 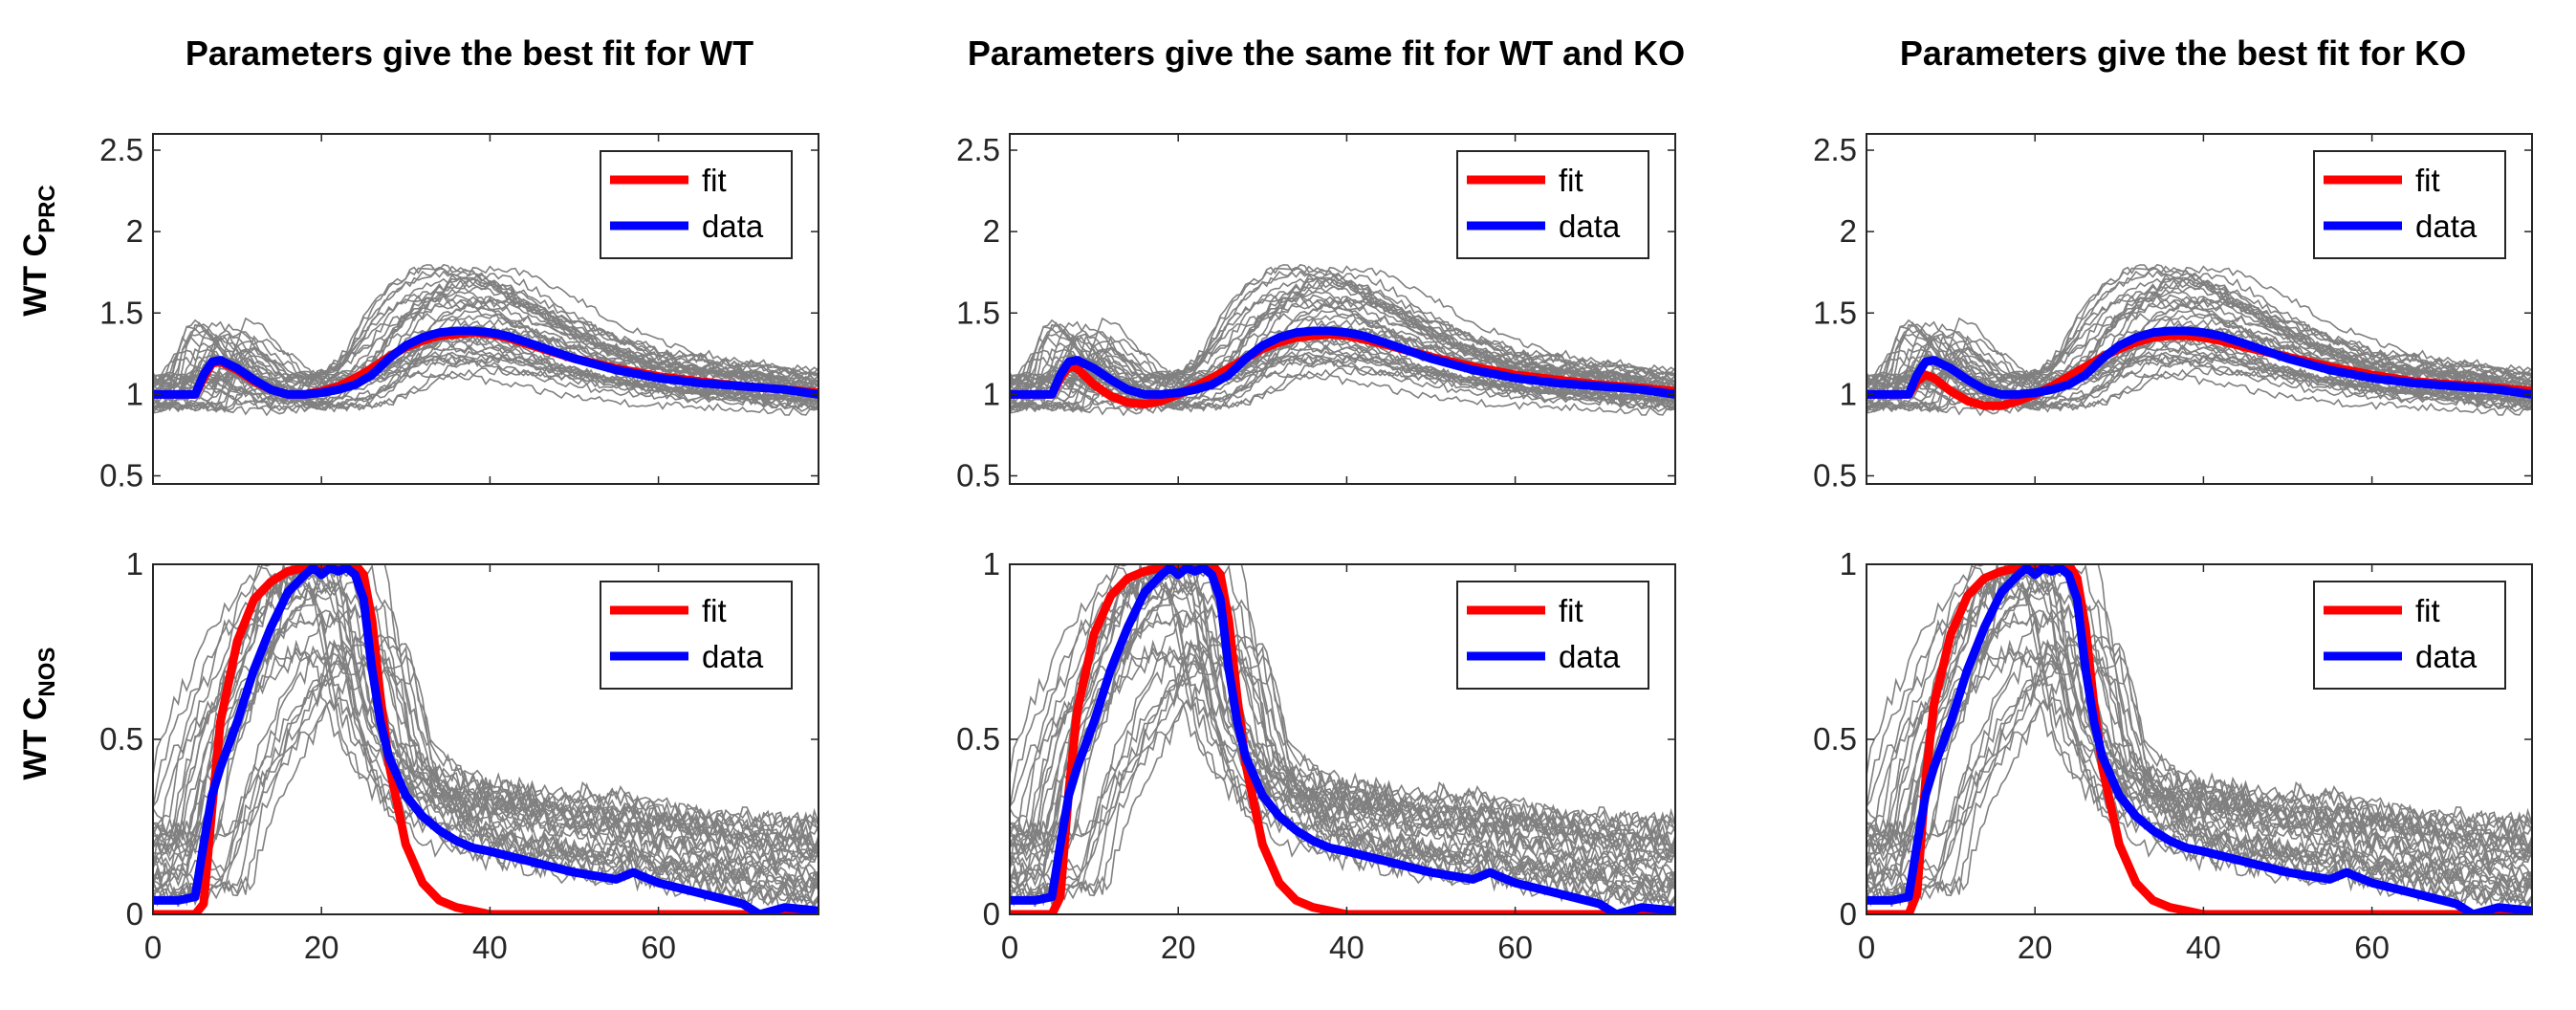 What do you see at coordinates (35, 738) in the screenshot?
I see `row-label-nos-main: WT C` at bounding box center [35, 738].